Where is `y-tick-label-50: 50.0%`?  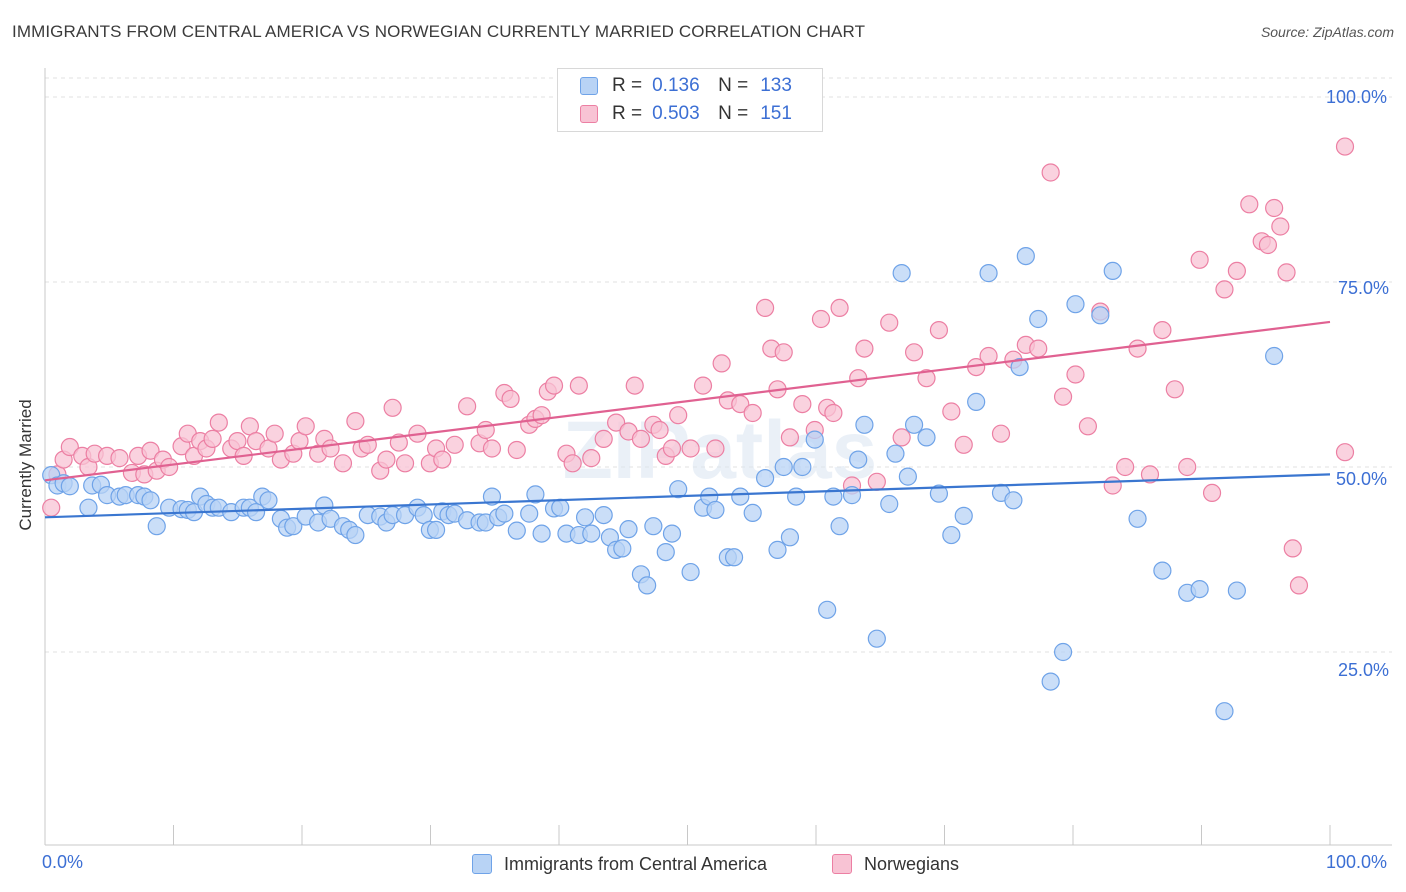 y-tick-label-50: 50.0% is located at coordinates (1362, 479).